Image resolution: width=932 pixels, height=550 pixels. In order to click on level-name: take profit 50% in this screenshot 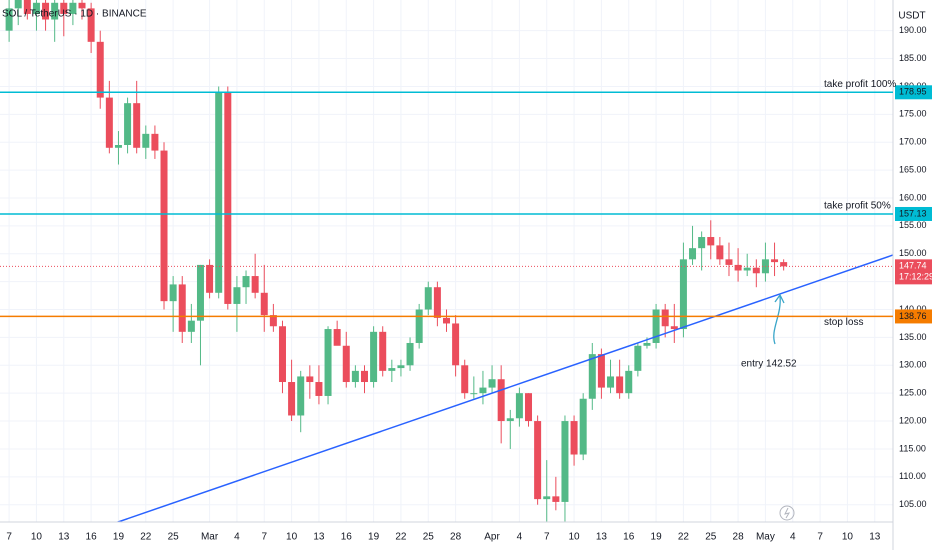, I will do `click(857, 206)`.